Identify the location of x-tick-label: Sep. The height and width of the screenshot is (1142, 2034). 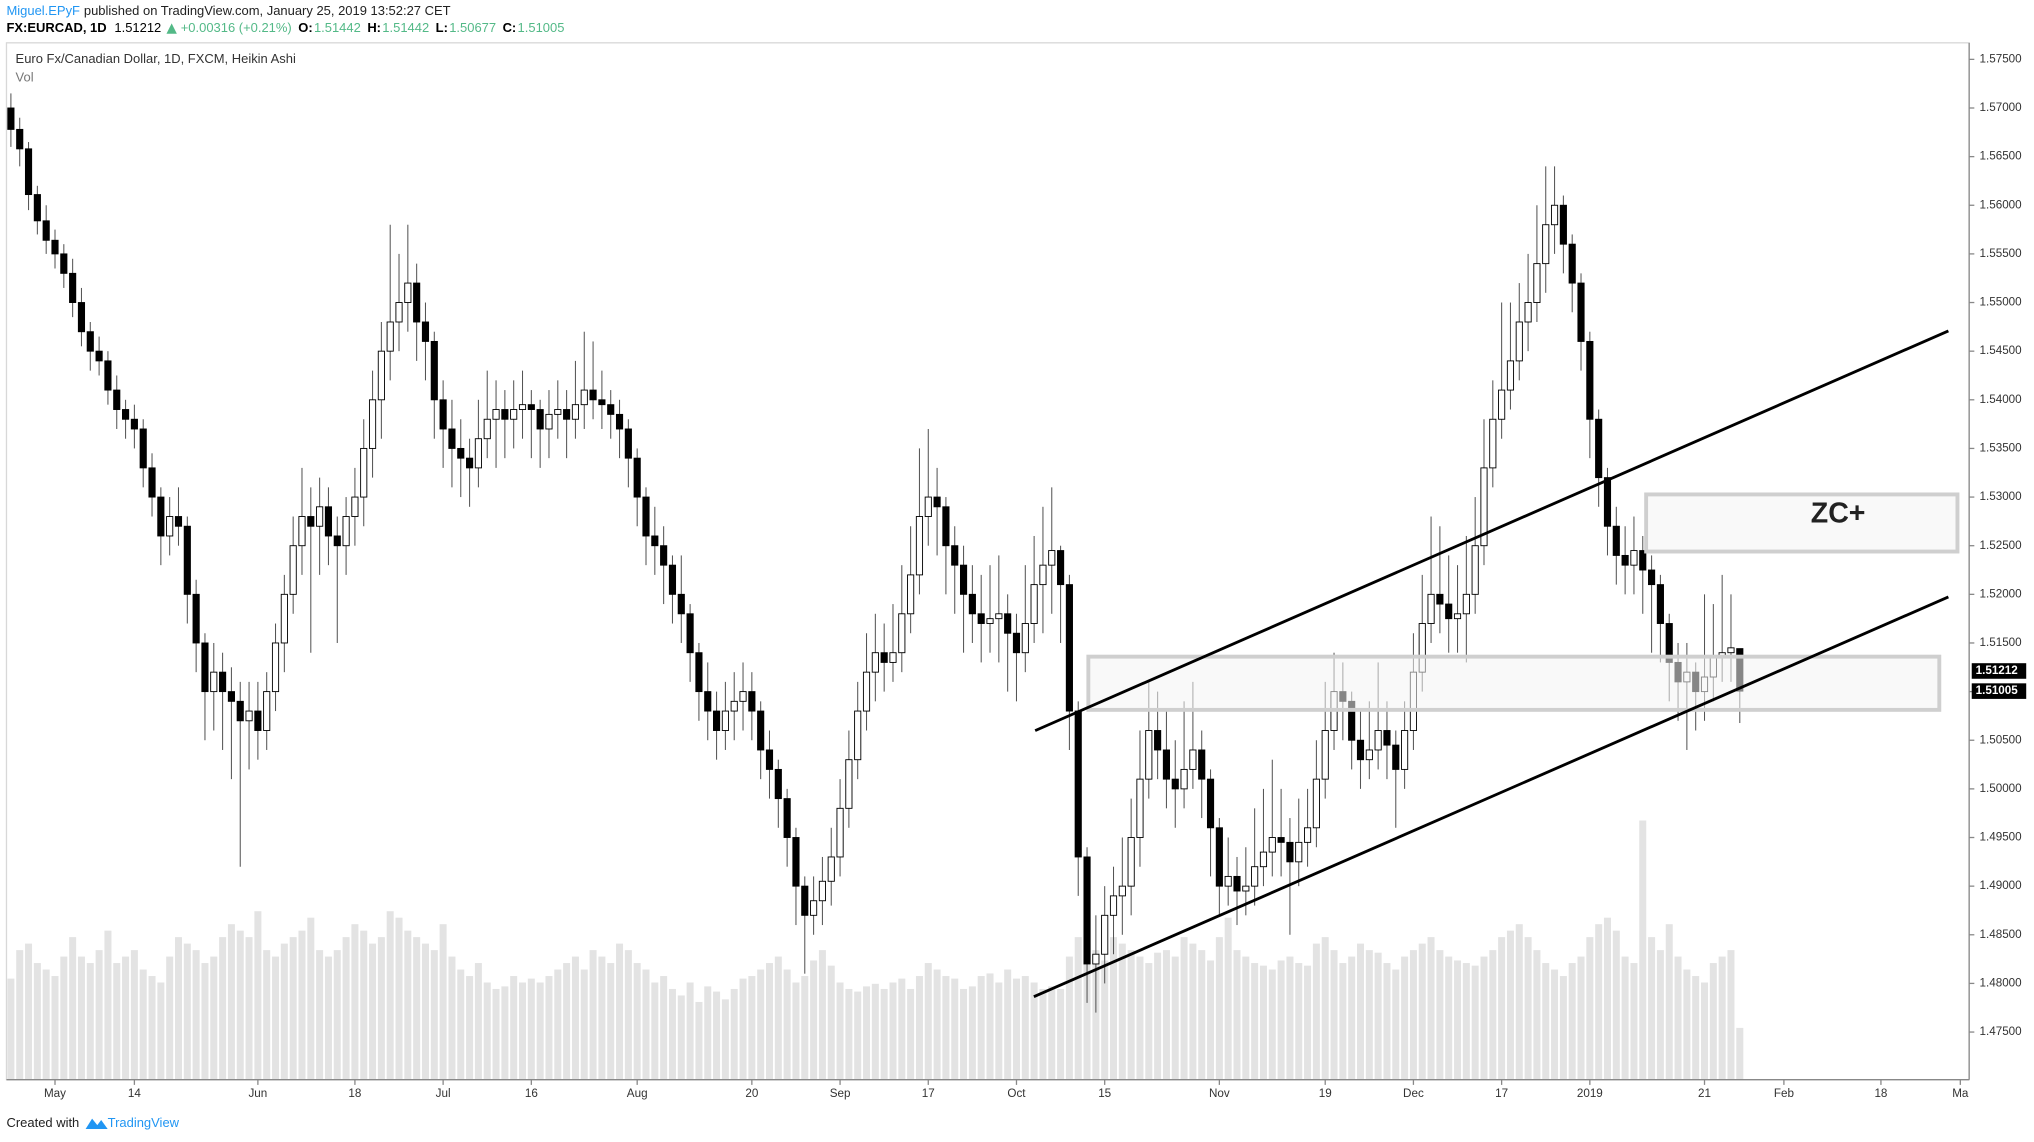
(840, 1093).